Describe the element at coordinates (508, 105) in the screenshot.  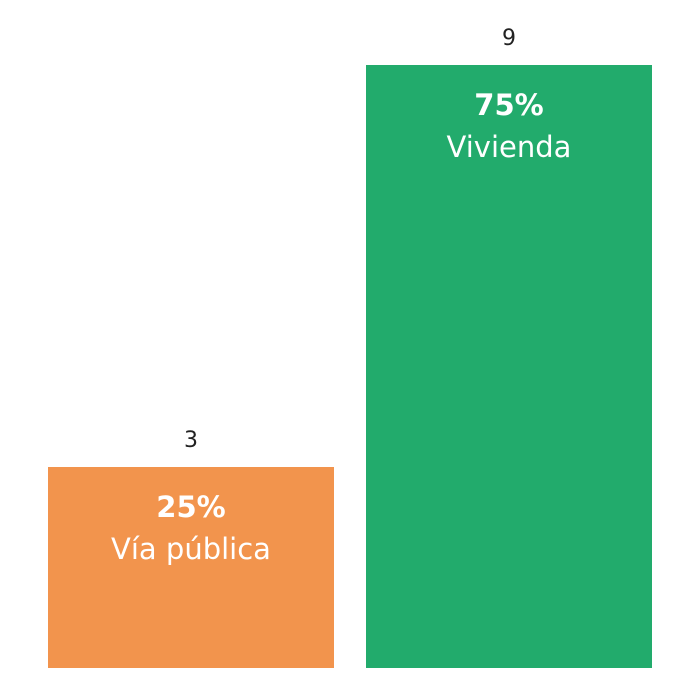
I see `percent-label-1: 75%` at that location.